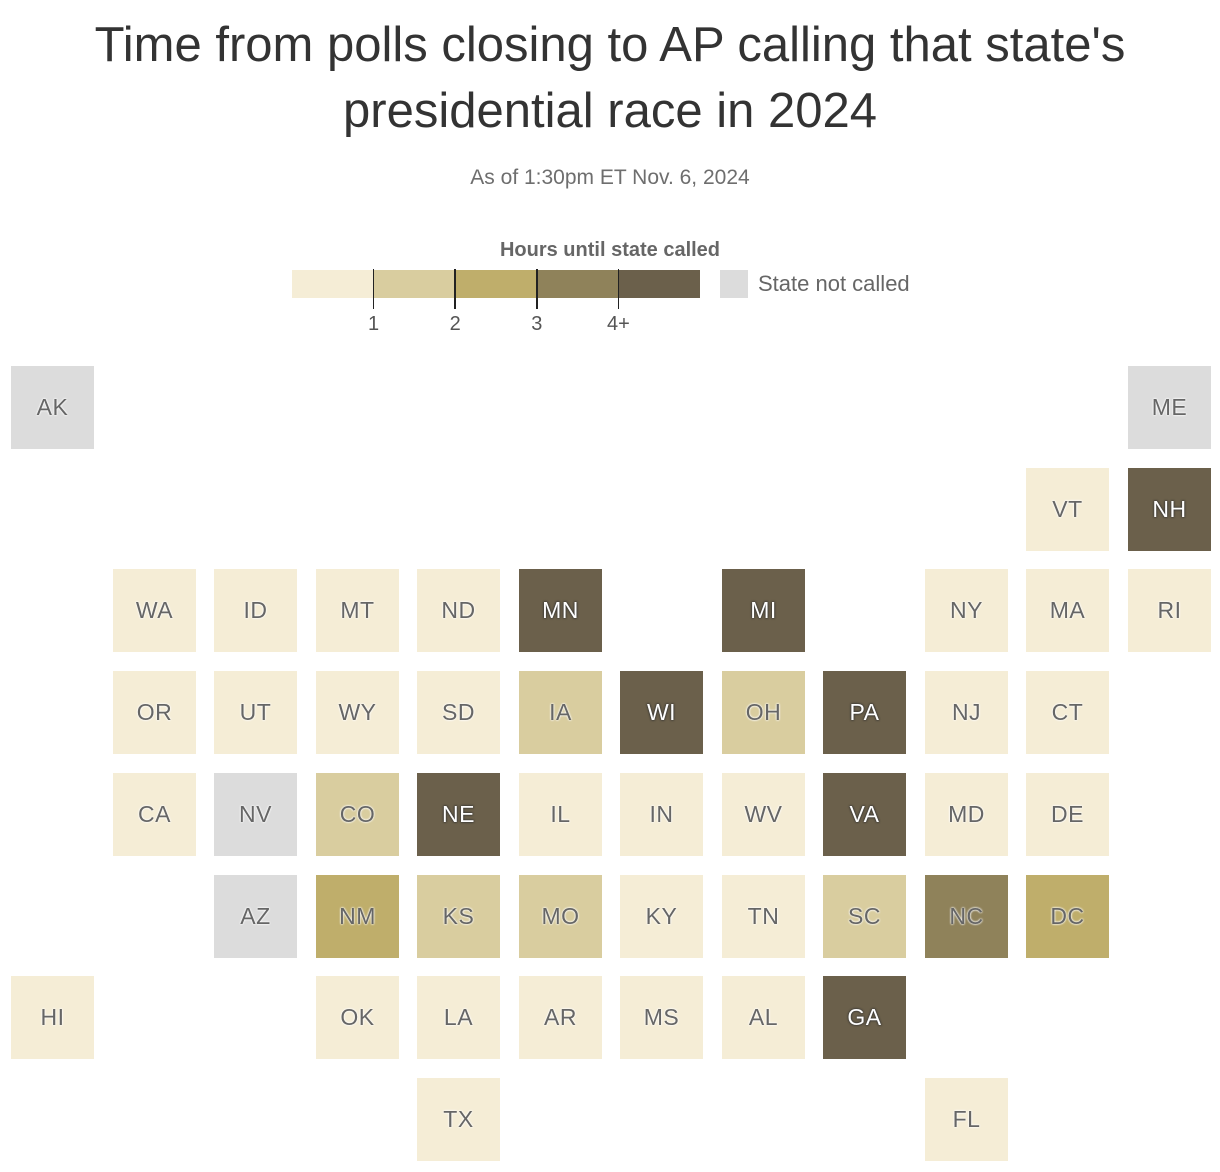 This screenshot has height=1172, width=1220. Describe the element at coordinates (154, 814) in the screenshot. I see `state-tile-ca: CA` at that location.